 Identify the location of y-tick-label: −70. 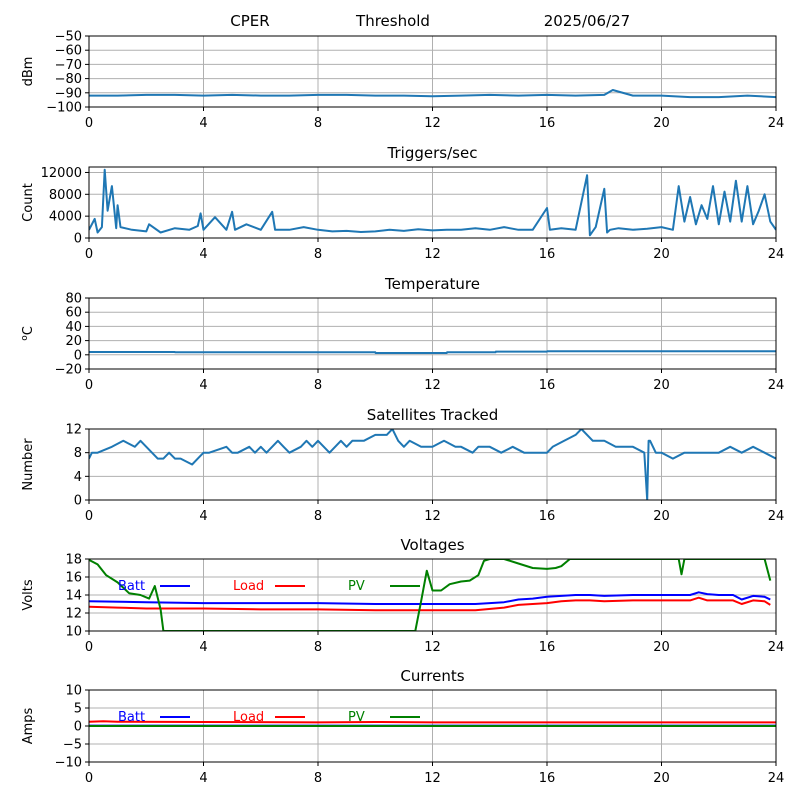
(68, 65).